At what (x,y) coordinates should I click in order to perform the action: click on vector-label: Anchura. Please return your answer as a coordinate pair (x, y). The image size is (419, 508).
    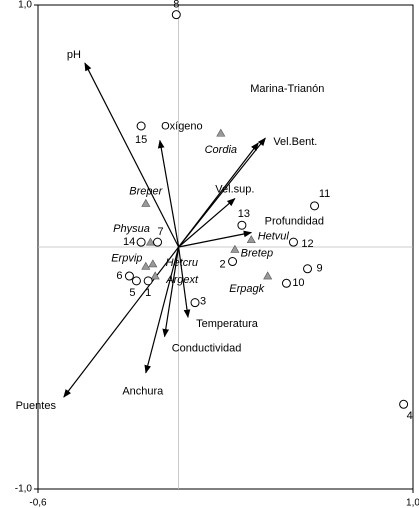
    Looking at the image, I should click on (143, 392).